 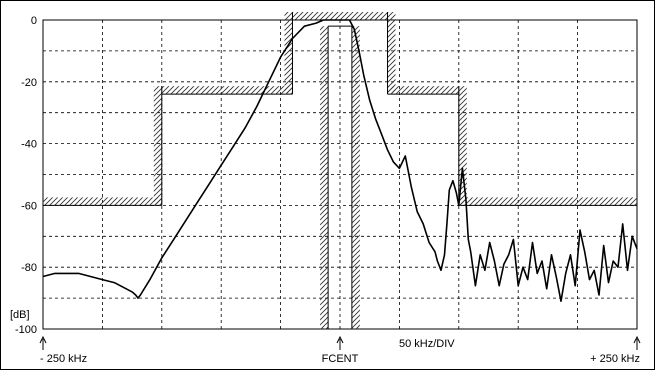 I want to click on x-label-center: FCENT, so click(x=340, y=359).